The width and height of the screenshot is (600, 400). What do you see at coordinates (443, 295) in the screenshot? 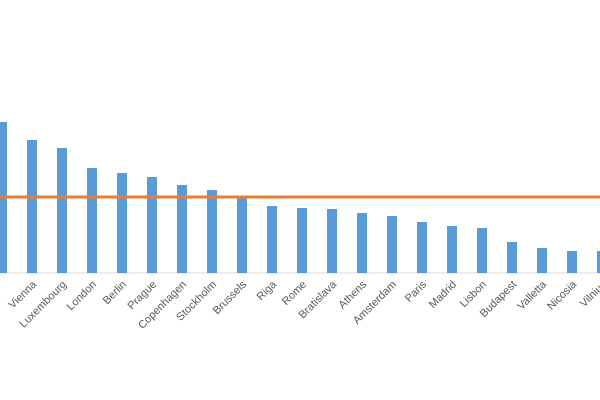
I see `x-tick-label: Madrid` at bounding box center [443, 295].